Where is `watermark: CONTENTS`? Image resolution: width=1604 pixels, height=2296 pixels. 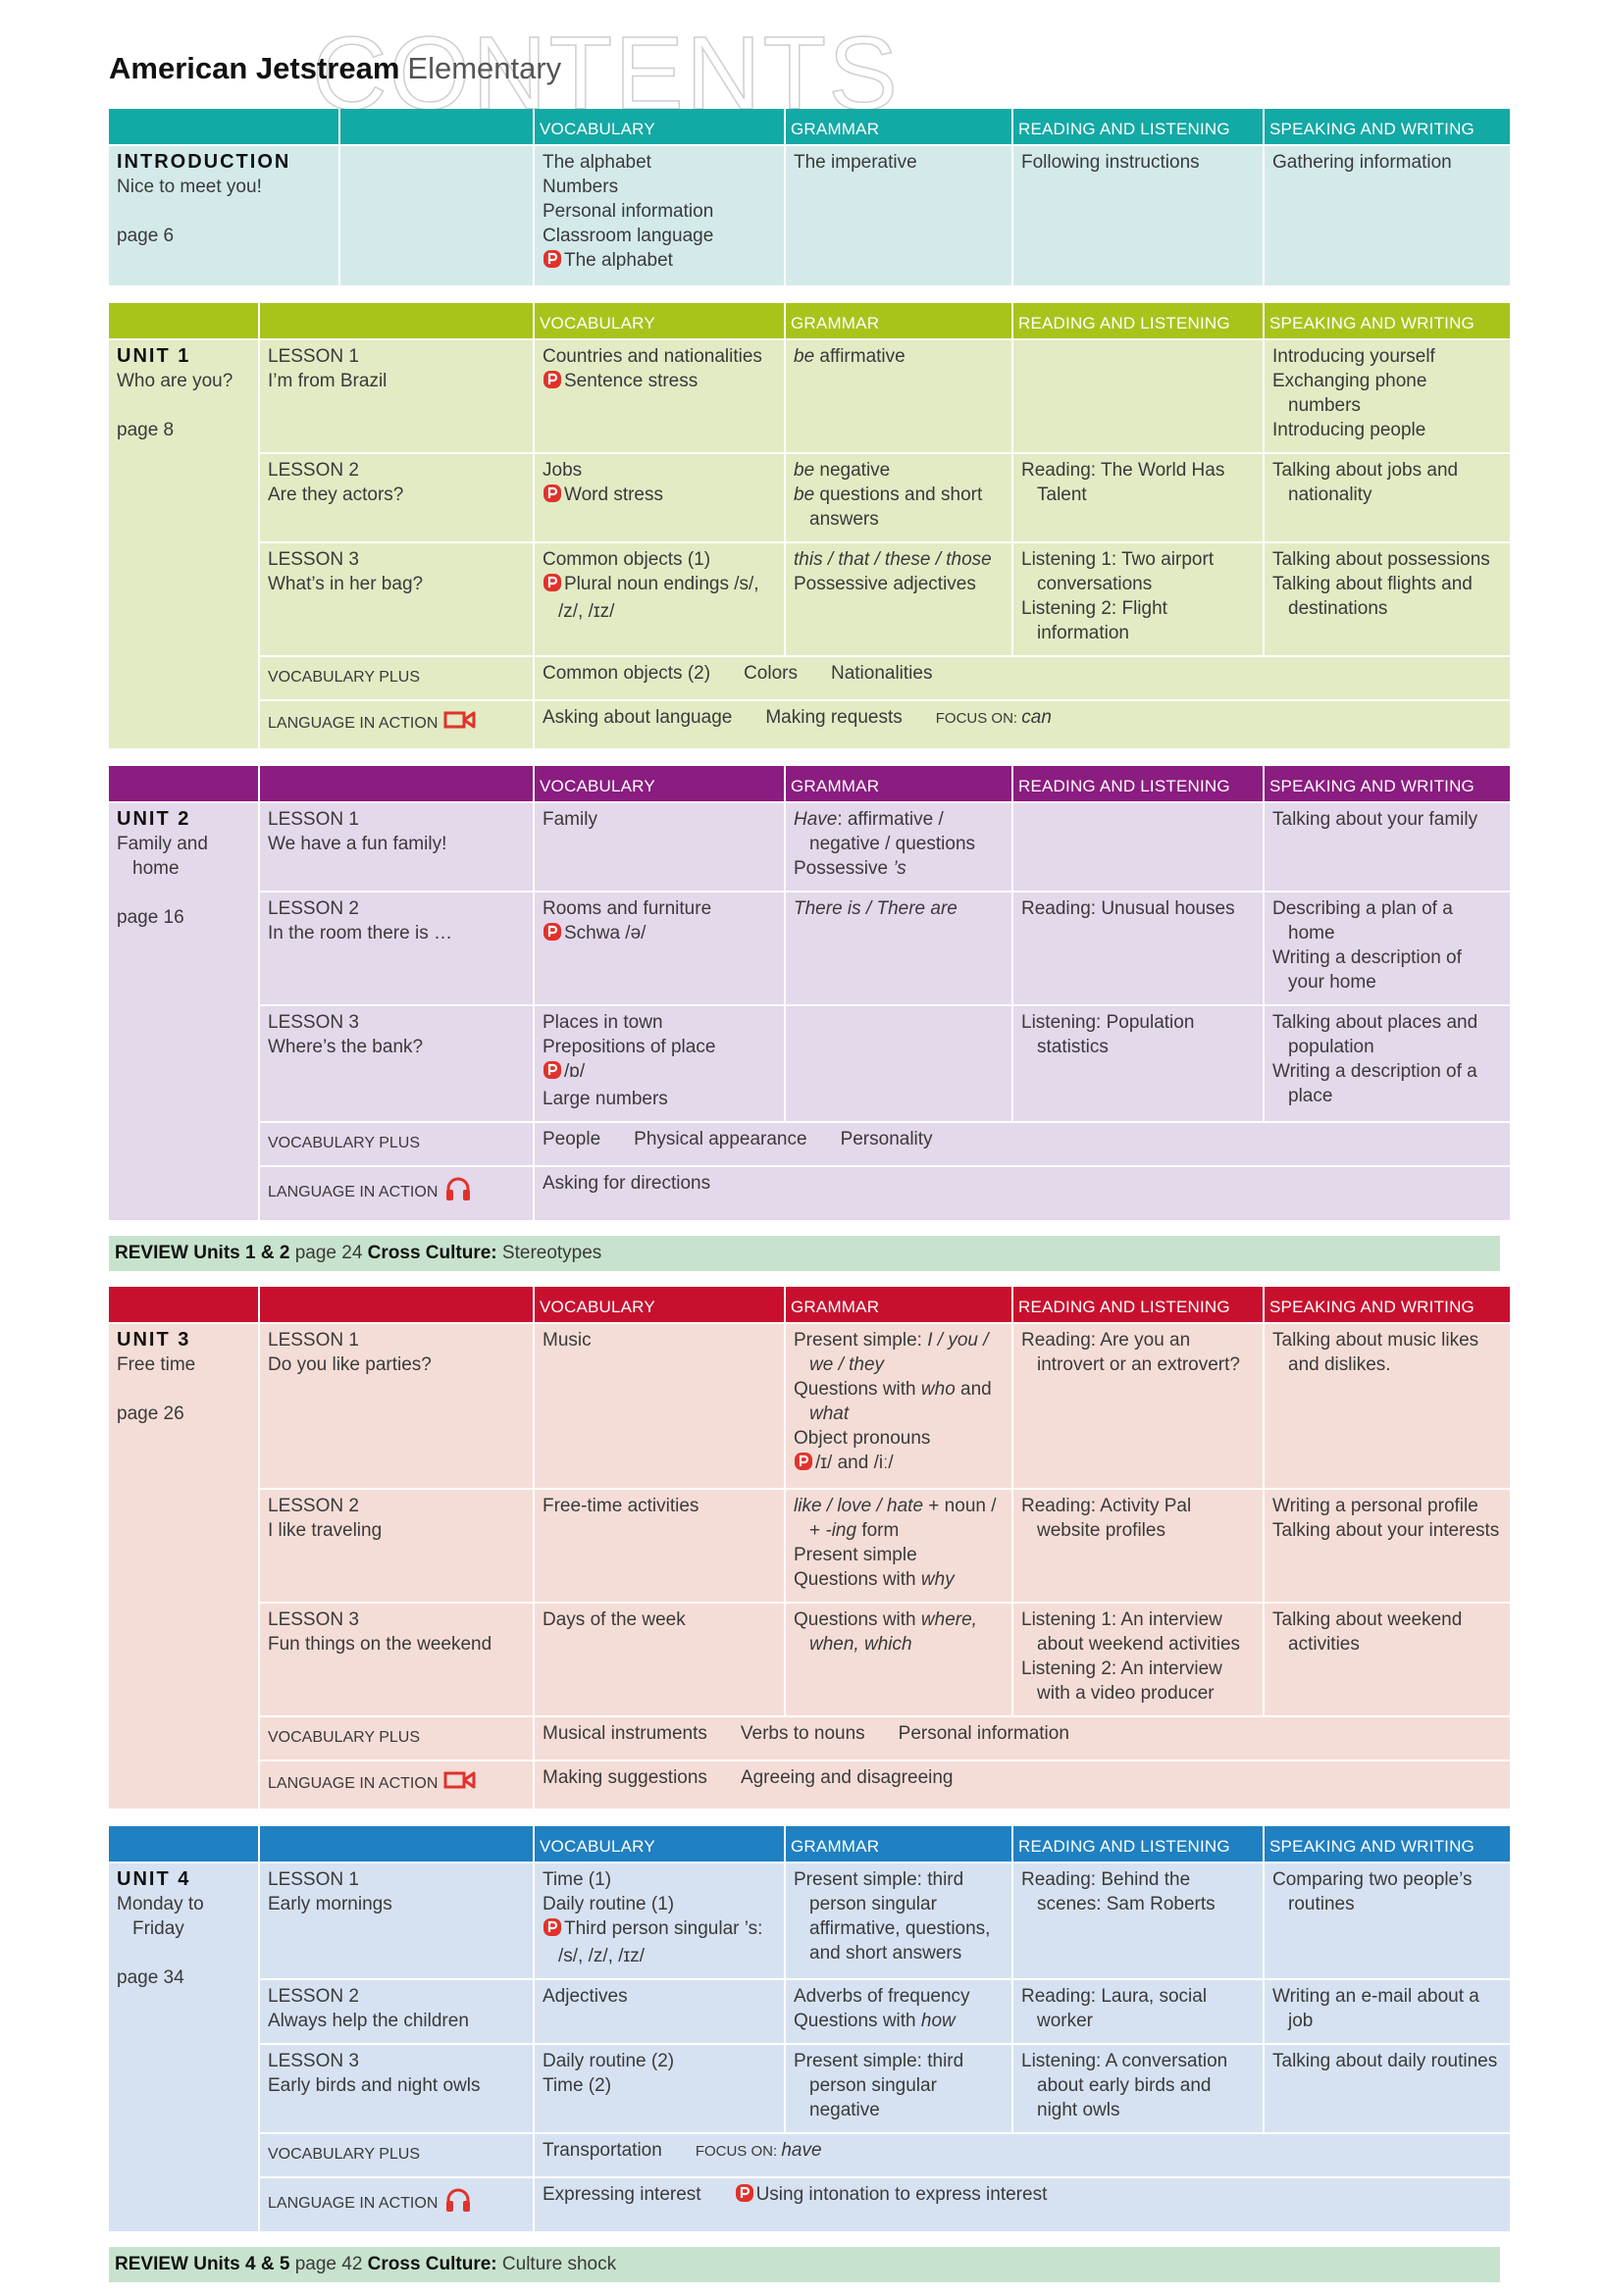 watermark: CONTENTS is located at coordinates (605, 73).